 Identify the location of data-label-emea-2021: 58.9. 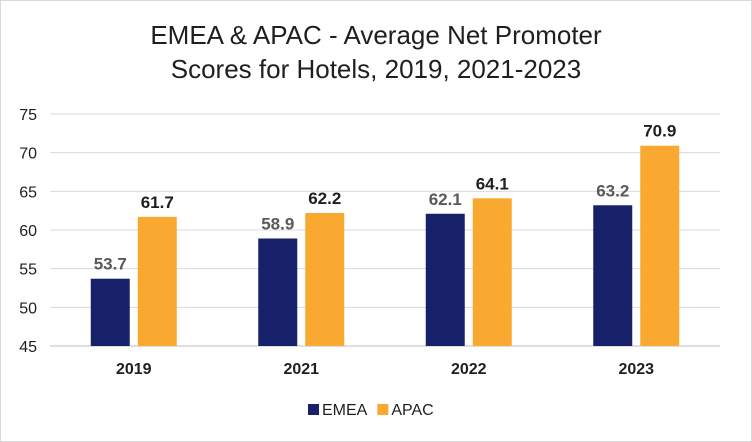
(277, 224).